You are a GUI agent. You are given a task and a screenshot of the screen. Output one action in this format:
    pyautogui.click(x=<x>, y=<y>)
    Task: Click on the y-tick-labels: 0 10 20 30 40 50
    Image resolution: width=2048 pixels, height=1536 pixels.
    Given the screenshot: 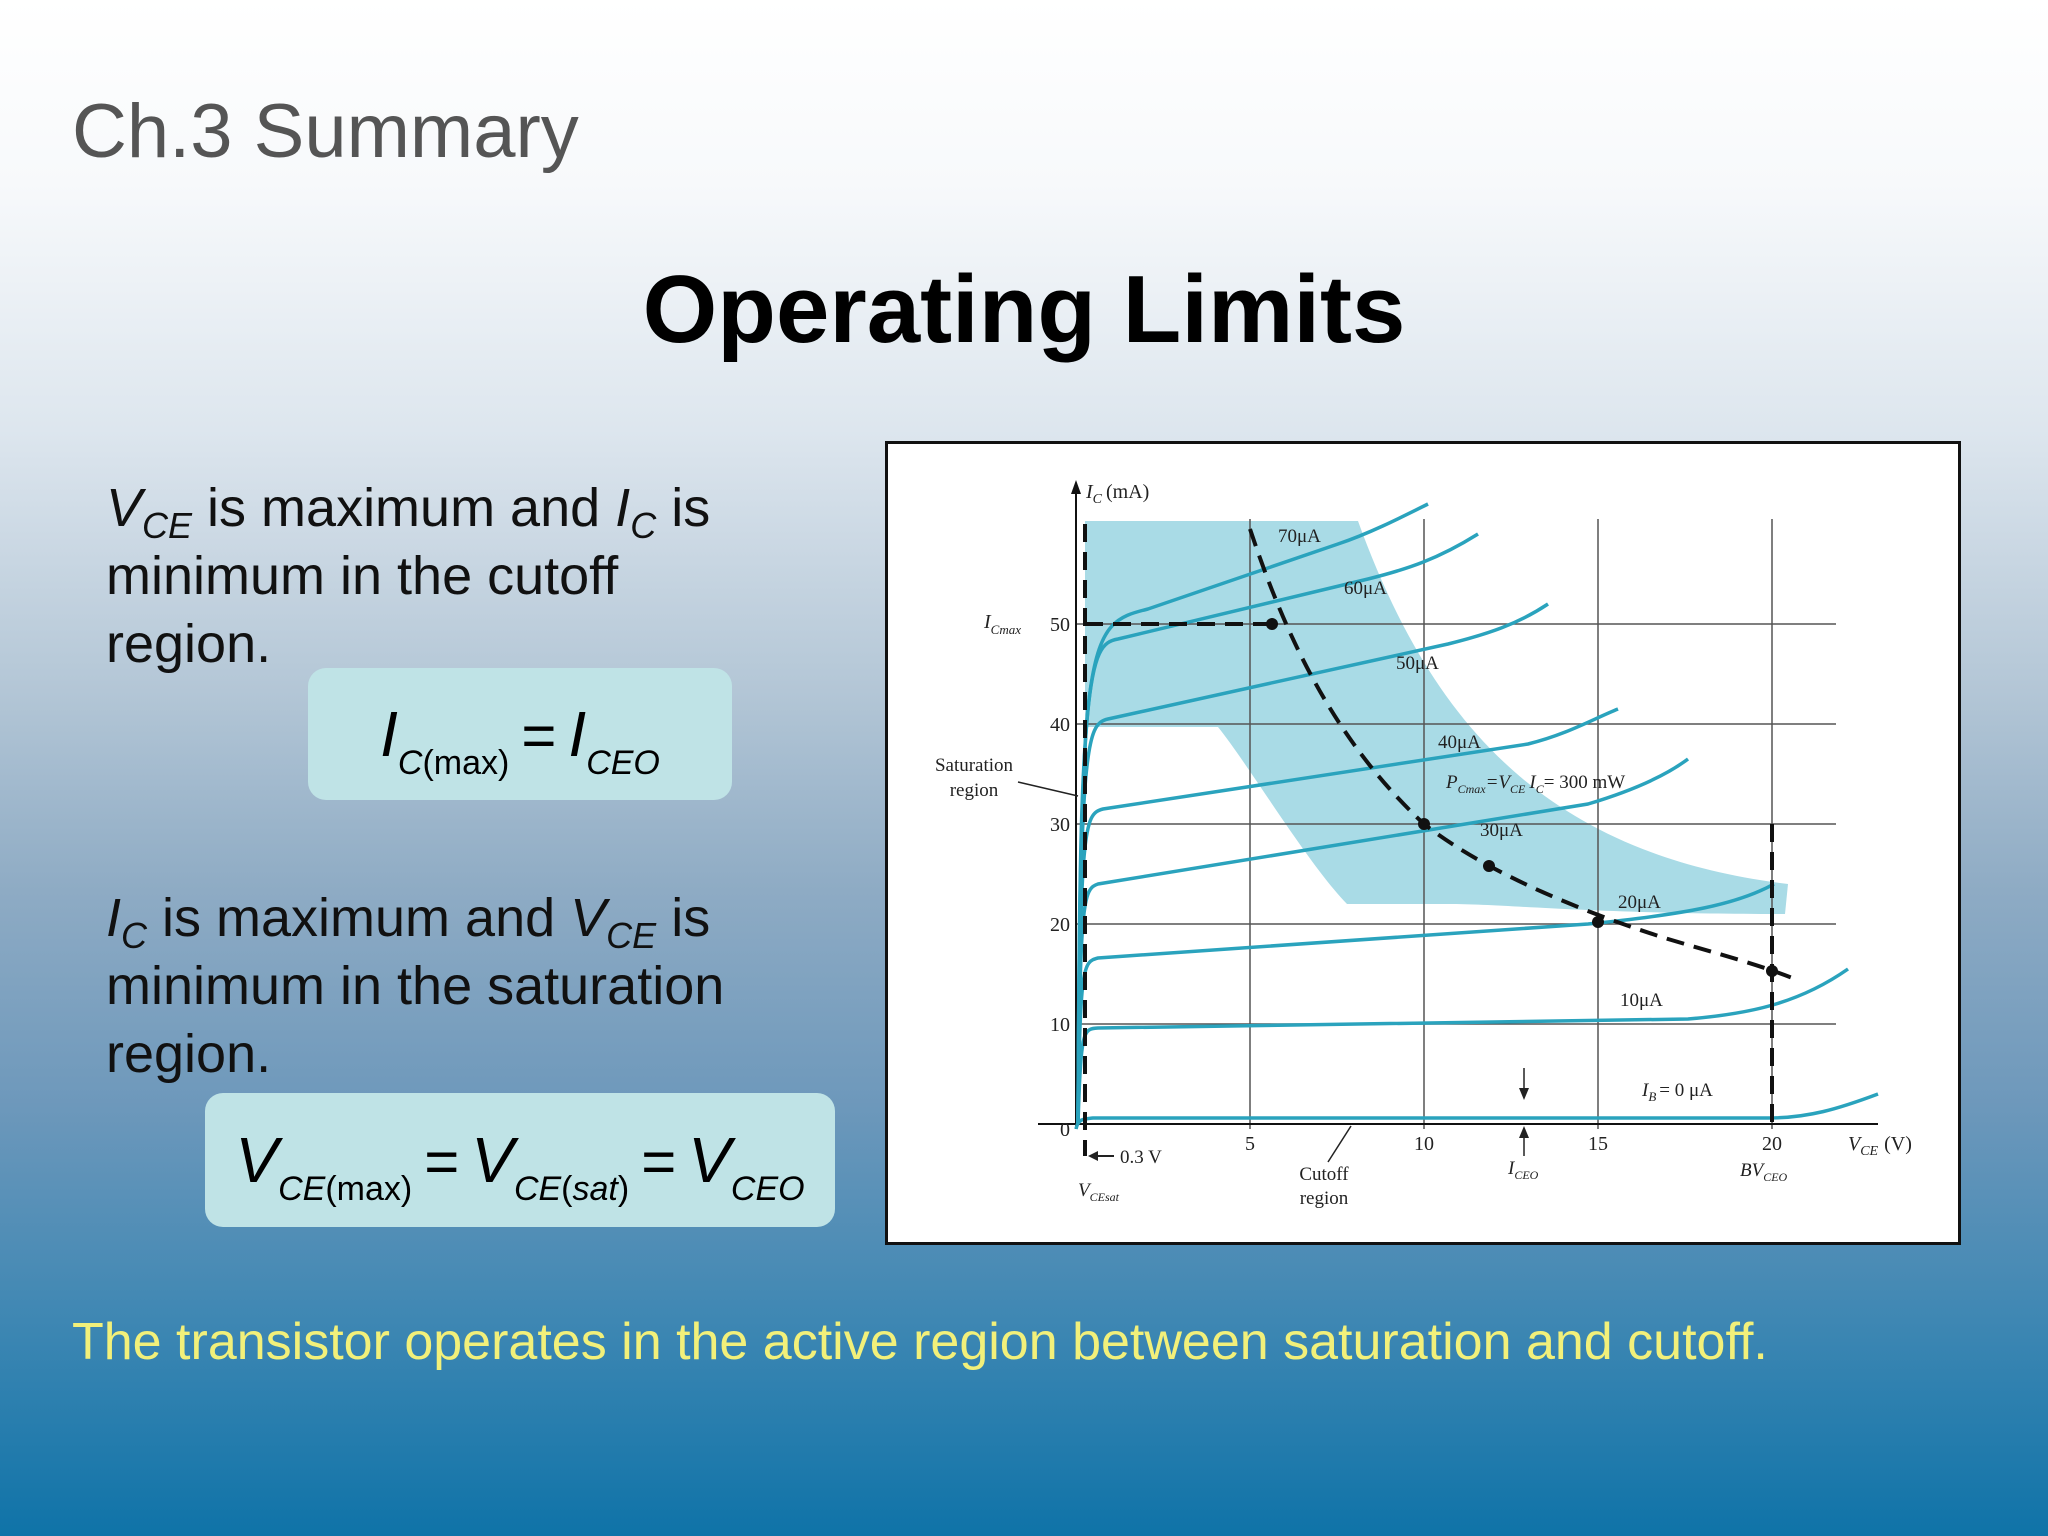 What is the action you would take?
    pyautogui.click(x=1060, y=877)
    